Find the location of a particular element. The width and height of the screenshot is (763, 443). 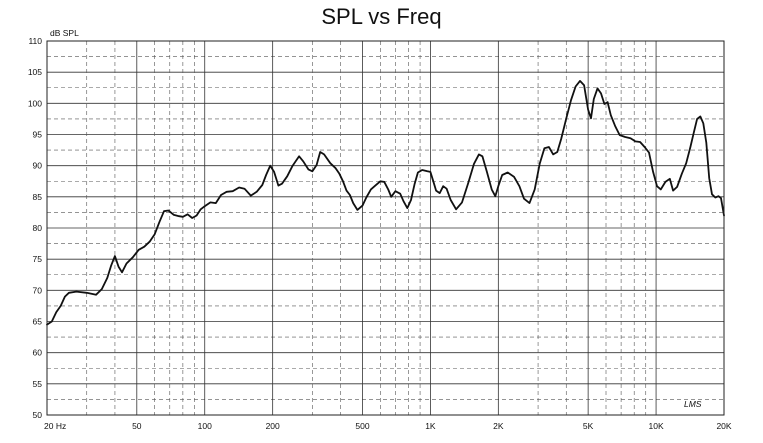

x-tick-label: 20K is located at coordinates (723, 426).